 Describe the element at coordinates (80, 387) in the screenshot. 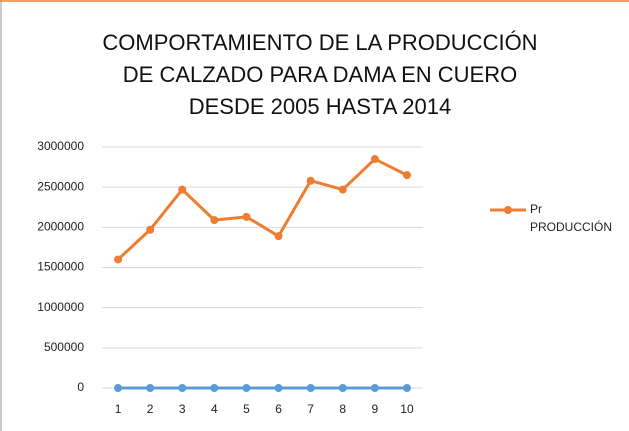

I see `y-tick-label: 0` at that location.